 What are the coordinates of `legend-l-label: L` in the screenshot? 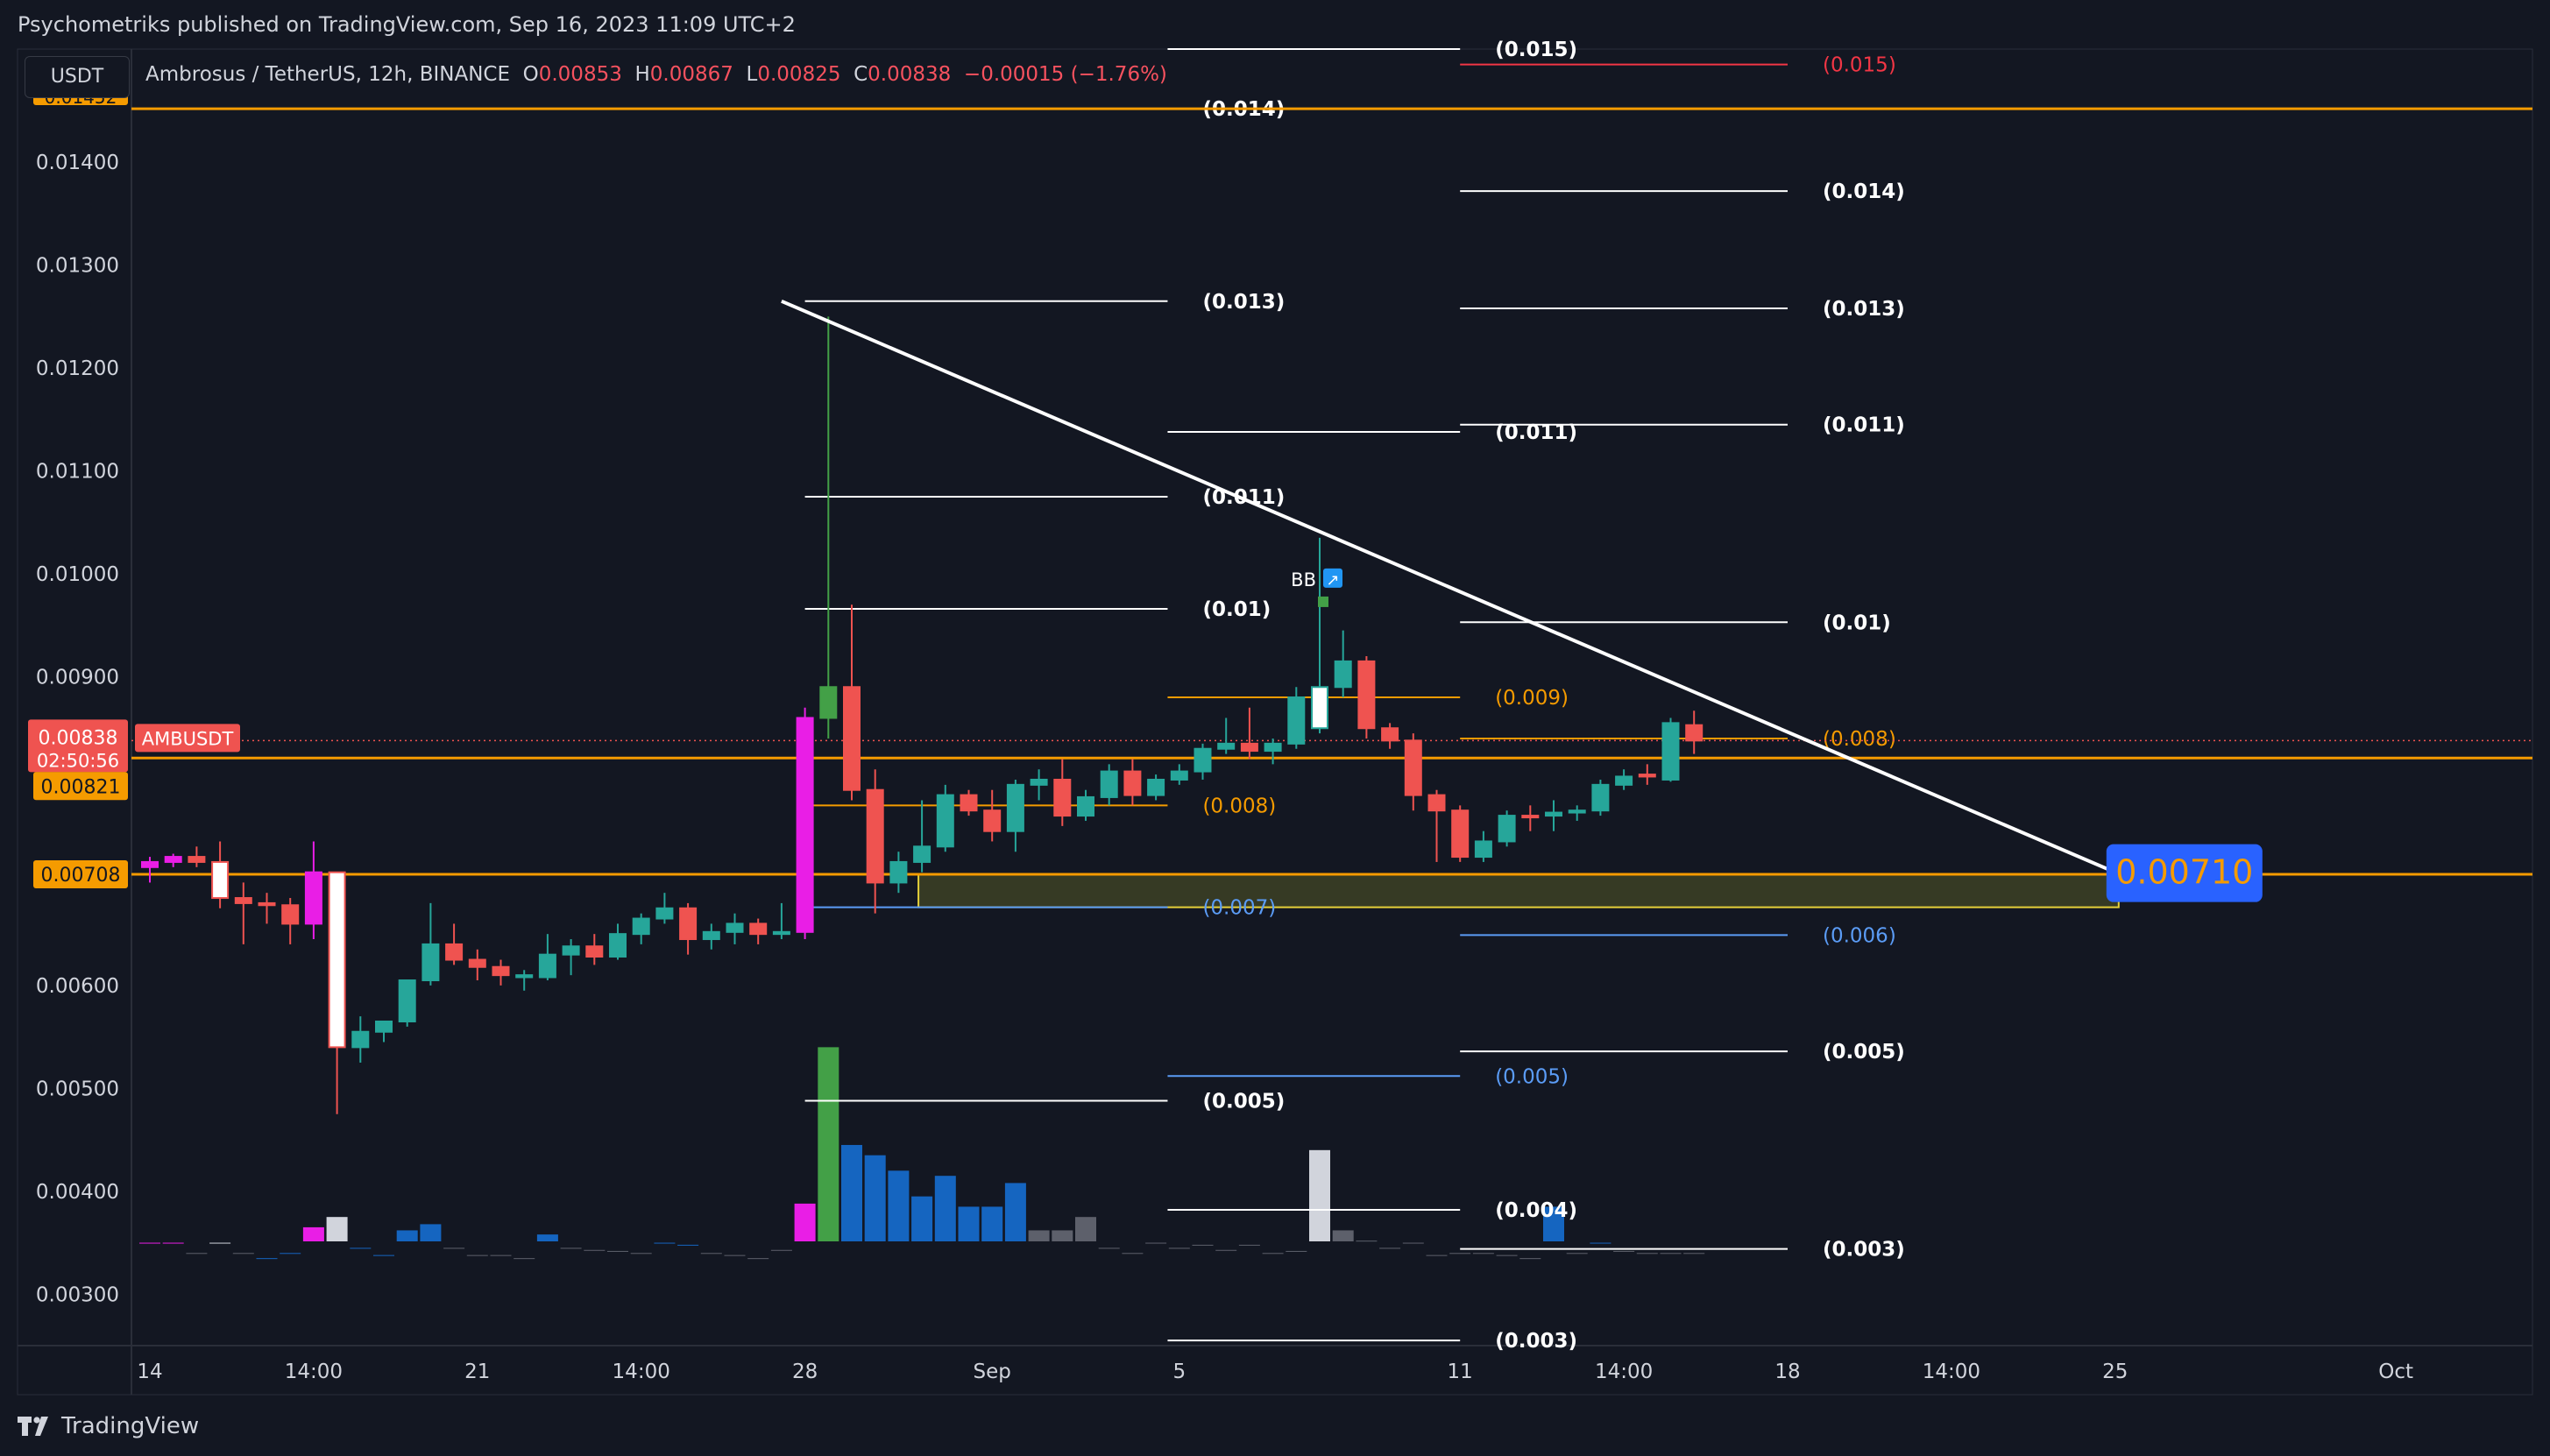 It's located at (752, 74).